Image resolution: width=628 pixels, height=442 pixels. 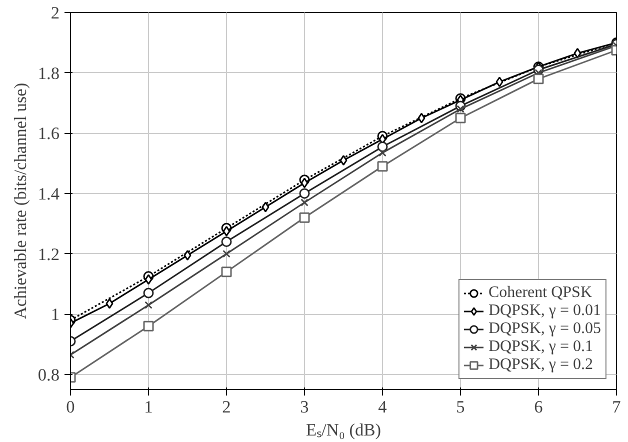 I want to click on y-axis-title: Achievable rate (bits/channel use), so click(x=20, y=201).